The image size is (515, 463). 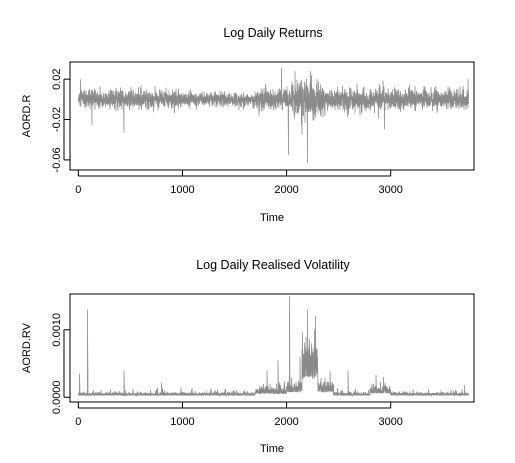 What do you see at coordinates (27, 116) in the screenshot?
I see `returns-y-label: AORD.R` at bounding box center [27, 116].